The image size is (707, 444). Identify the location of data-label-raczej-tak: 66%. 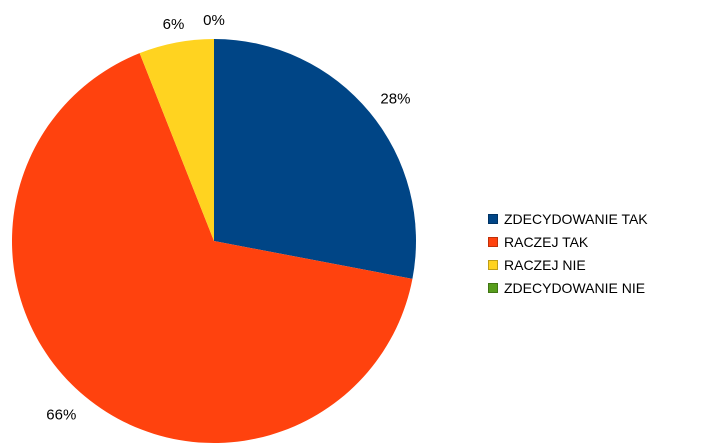
(61, 414).